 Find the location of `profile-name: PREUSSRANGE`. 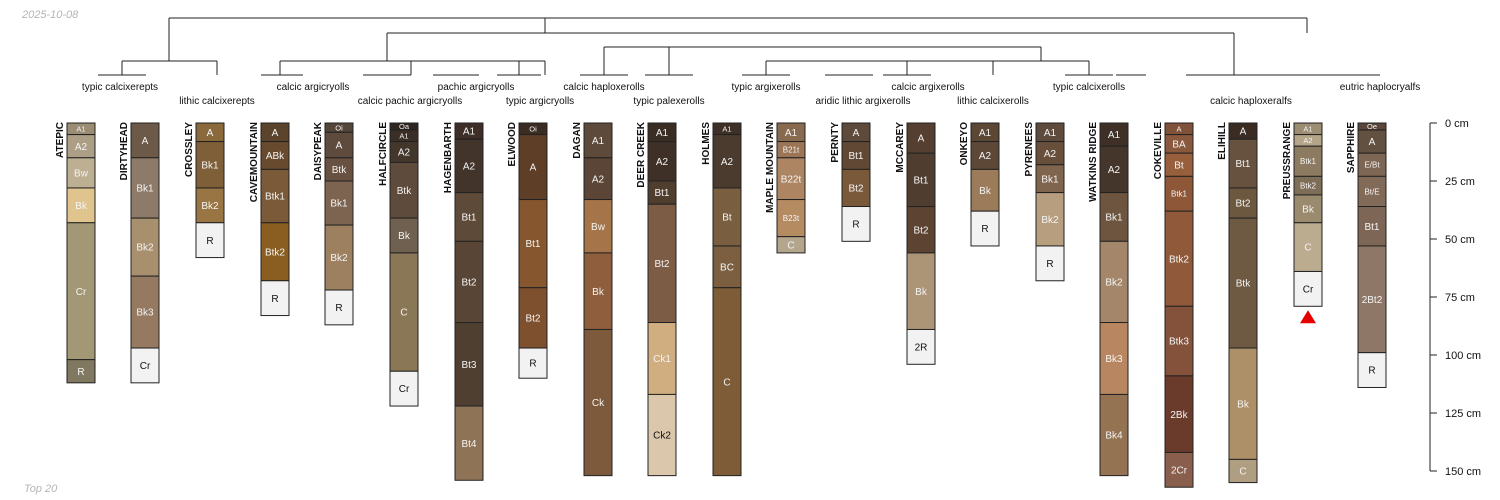

profile-name: PREUSSRANGE is located at coordinates (1287, 161).